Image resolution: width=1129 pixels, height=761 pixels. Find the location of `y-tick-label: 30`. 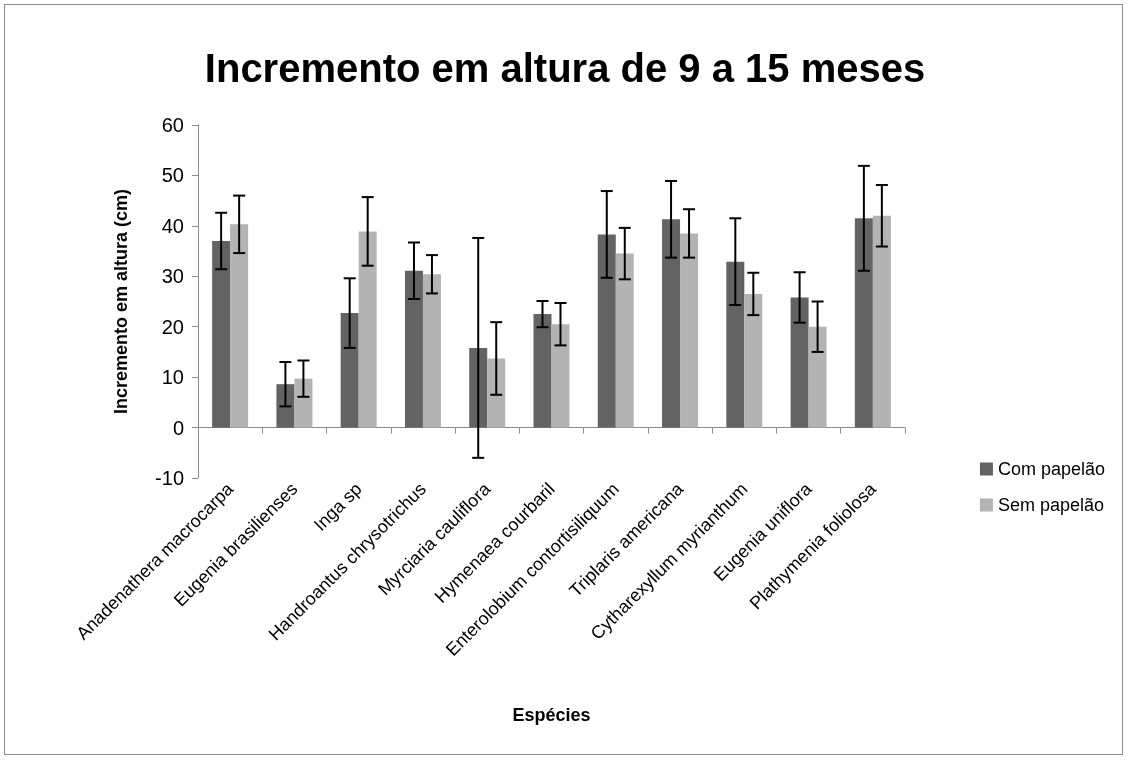

y-tick-label: 30 is located at coordinates (172, 276).